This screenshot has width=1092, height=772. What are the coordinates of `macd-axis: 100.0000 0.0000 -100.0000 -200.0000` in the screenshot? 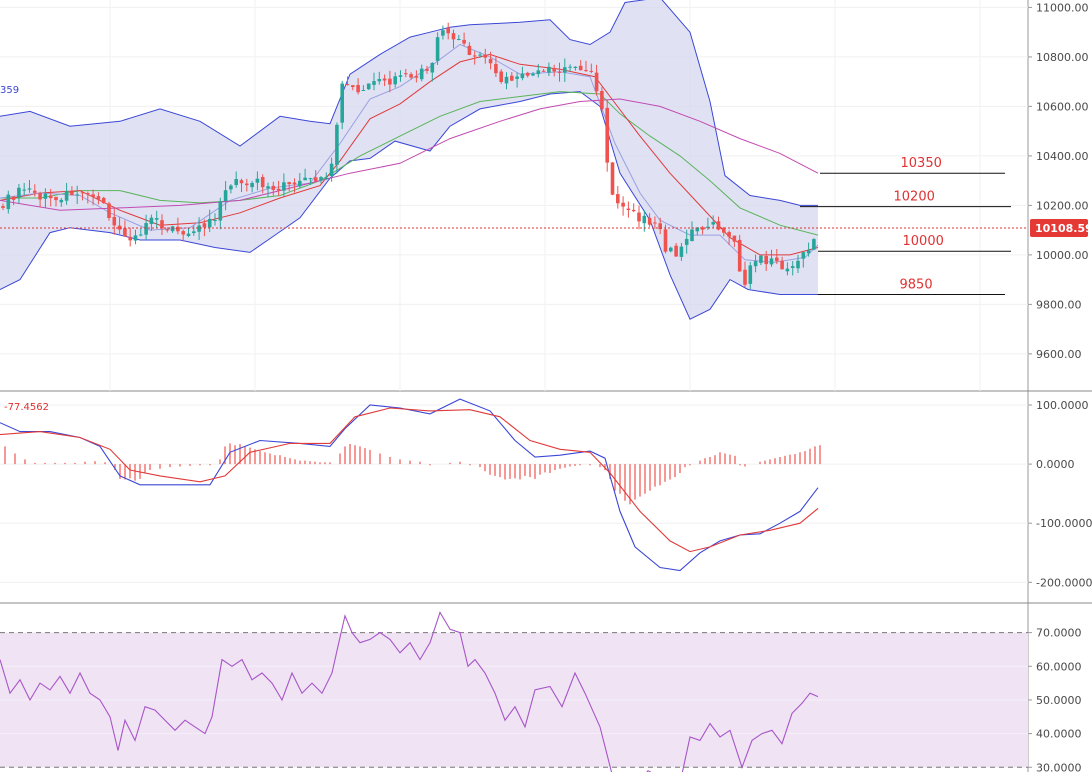 It's located at (1060, 494).